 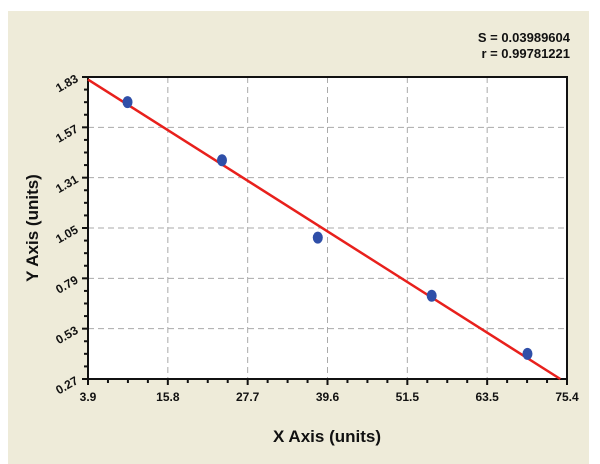 What do you see at coordinates (67, 234) in the screenshot?
I see `y-tick-label: 1.05` at bounding box center [67, 234].